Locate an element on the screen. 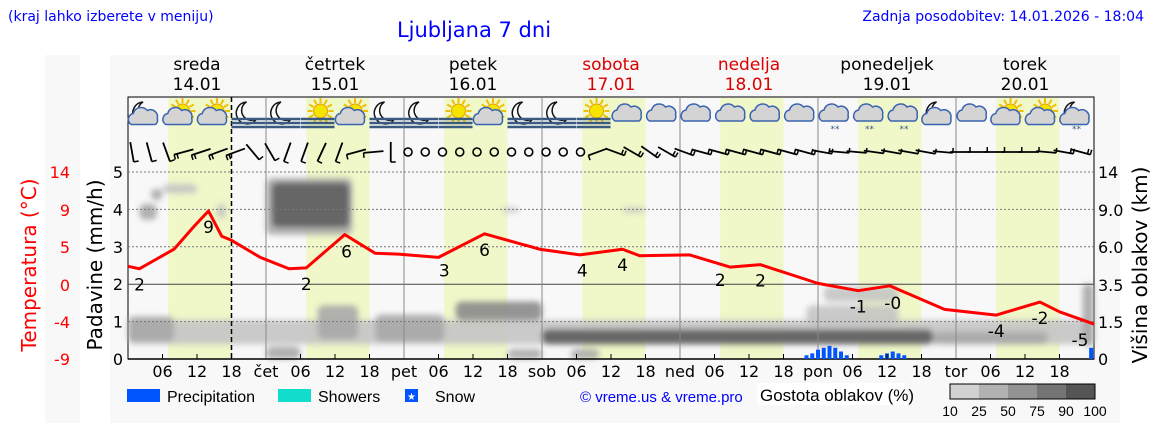 The width and height of the screenshot is (1152, 447). showers-label: Showers is located at coordinates (349, 397).